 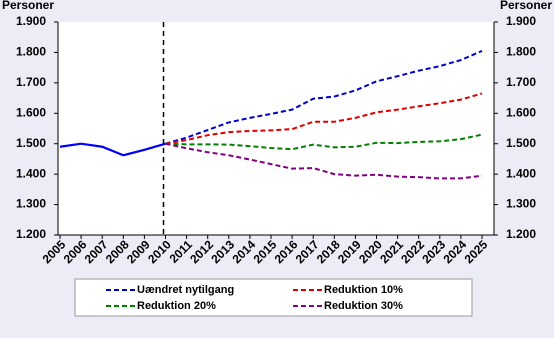 What do you see at coordinates (521, 112) in the screenshot?
I see `y2-tick-label: 1.600` at bounding box center [521, 112].